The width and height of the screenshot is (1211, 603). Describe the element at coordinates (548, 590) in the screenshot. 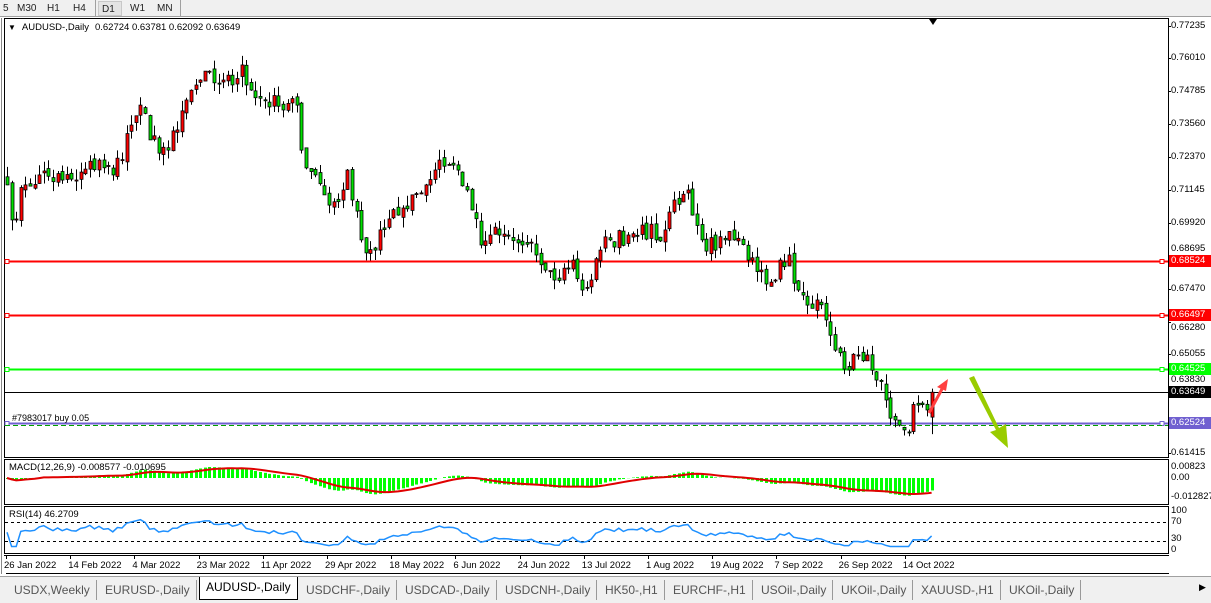

I see `chart-tab: USDCNH-,Daily` at that location.